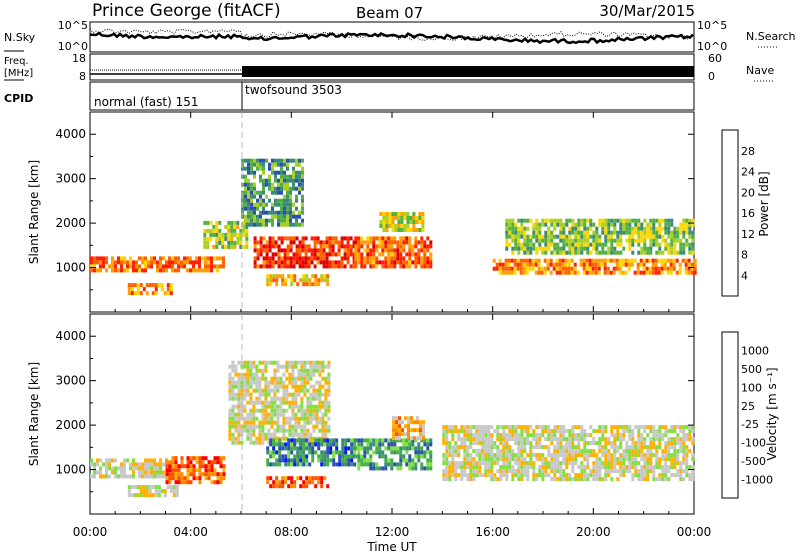 Image resolution: width=800 pixels, height=554 pixels. Describe the element at coordinates (146, 102) in the screenshot. I see `cpid-mode-1: normal (fast) 151` at that location.